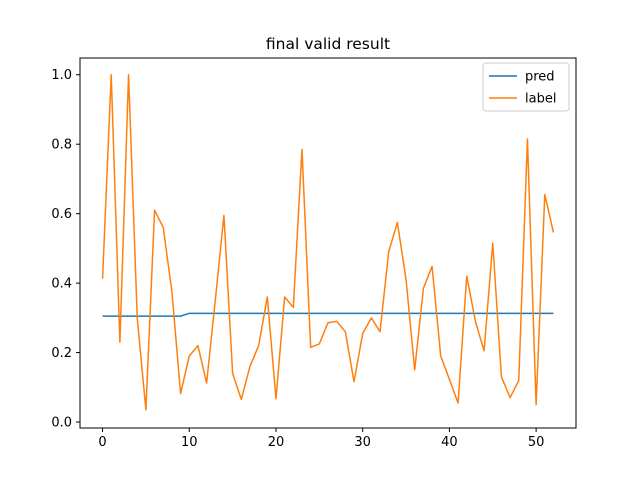  What do you see at coordinates (102, 442) in the screenshot?
I see `x-tick-label: 0` at bounding box center [102, 442].